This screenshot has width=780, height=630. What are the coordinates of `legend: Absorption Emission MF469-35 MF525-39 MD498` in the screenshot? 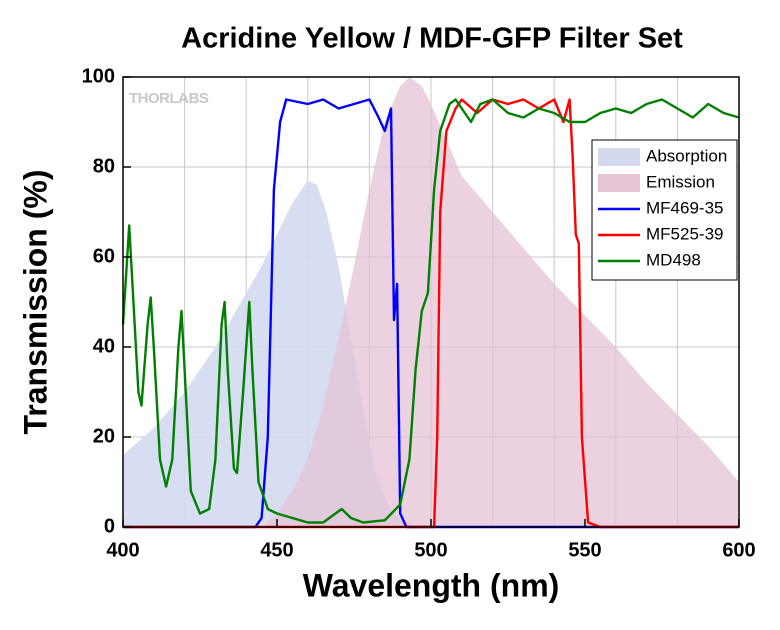 It's located at (664, 210).